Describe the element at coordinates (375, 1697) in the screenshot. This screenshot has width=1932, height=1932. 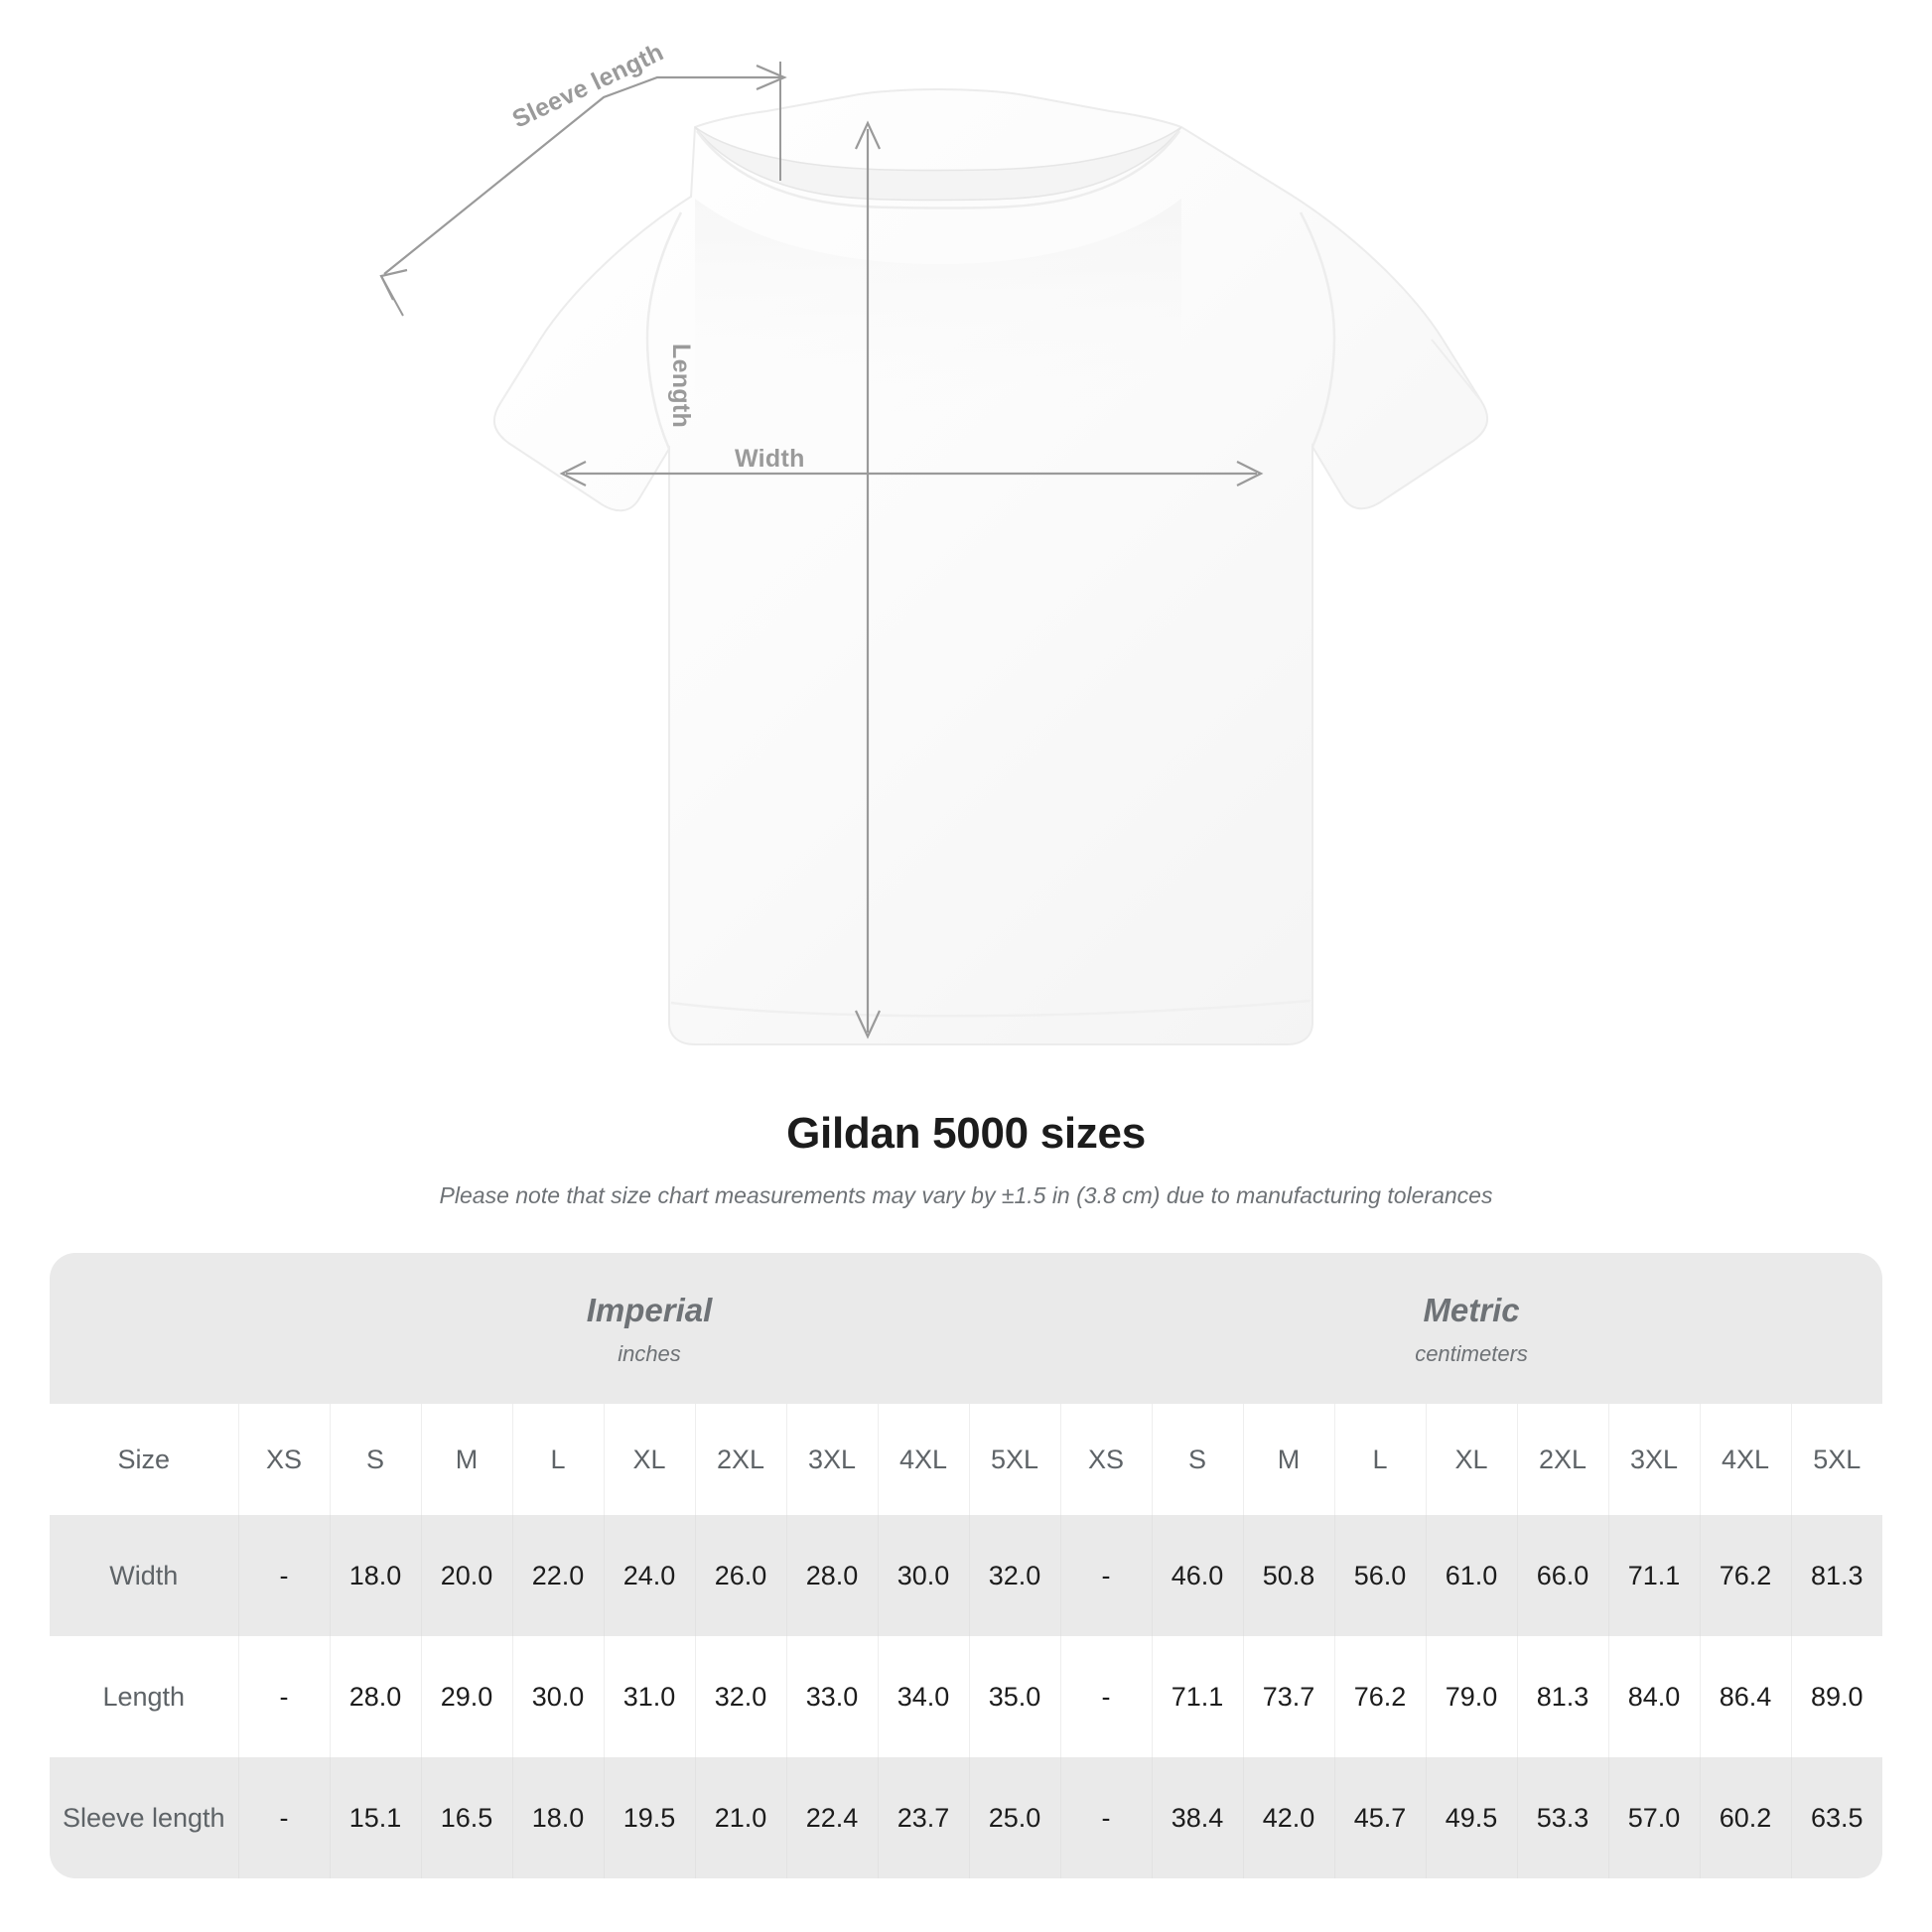
I see `cell-imperial-s: 28.0` at that location.